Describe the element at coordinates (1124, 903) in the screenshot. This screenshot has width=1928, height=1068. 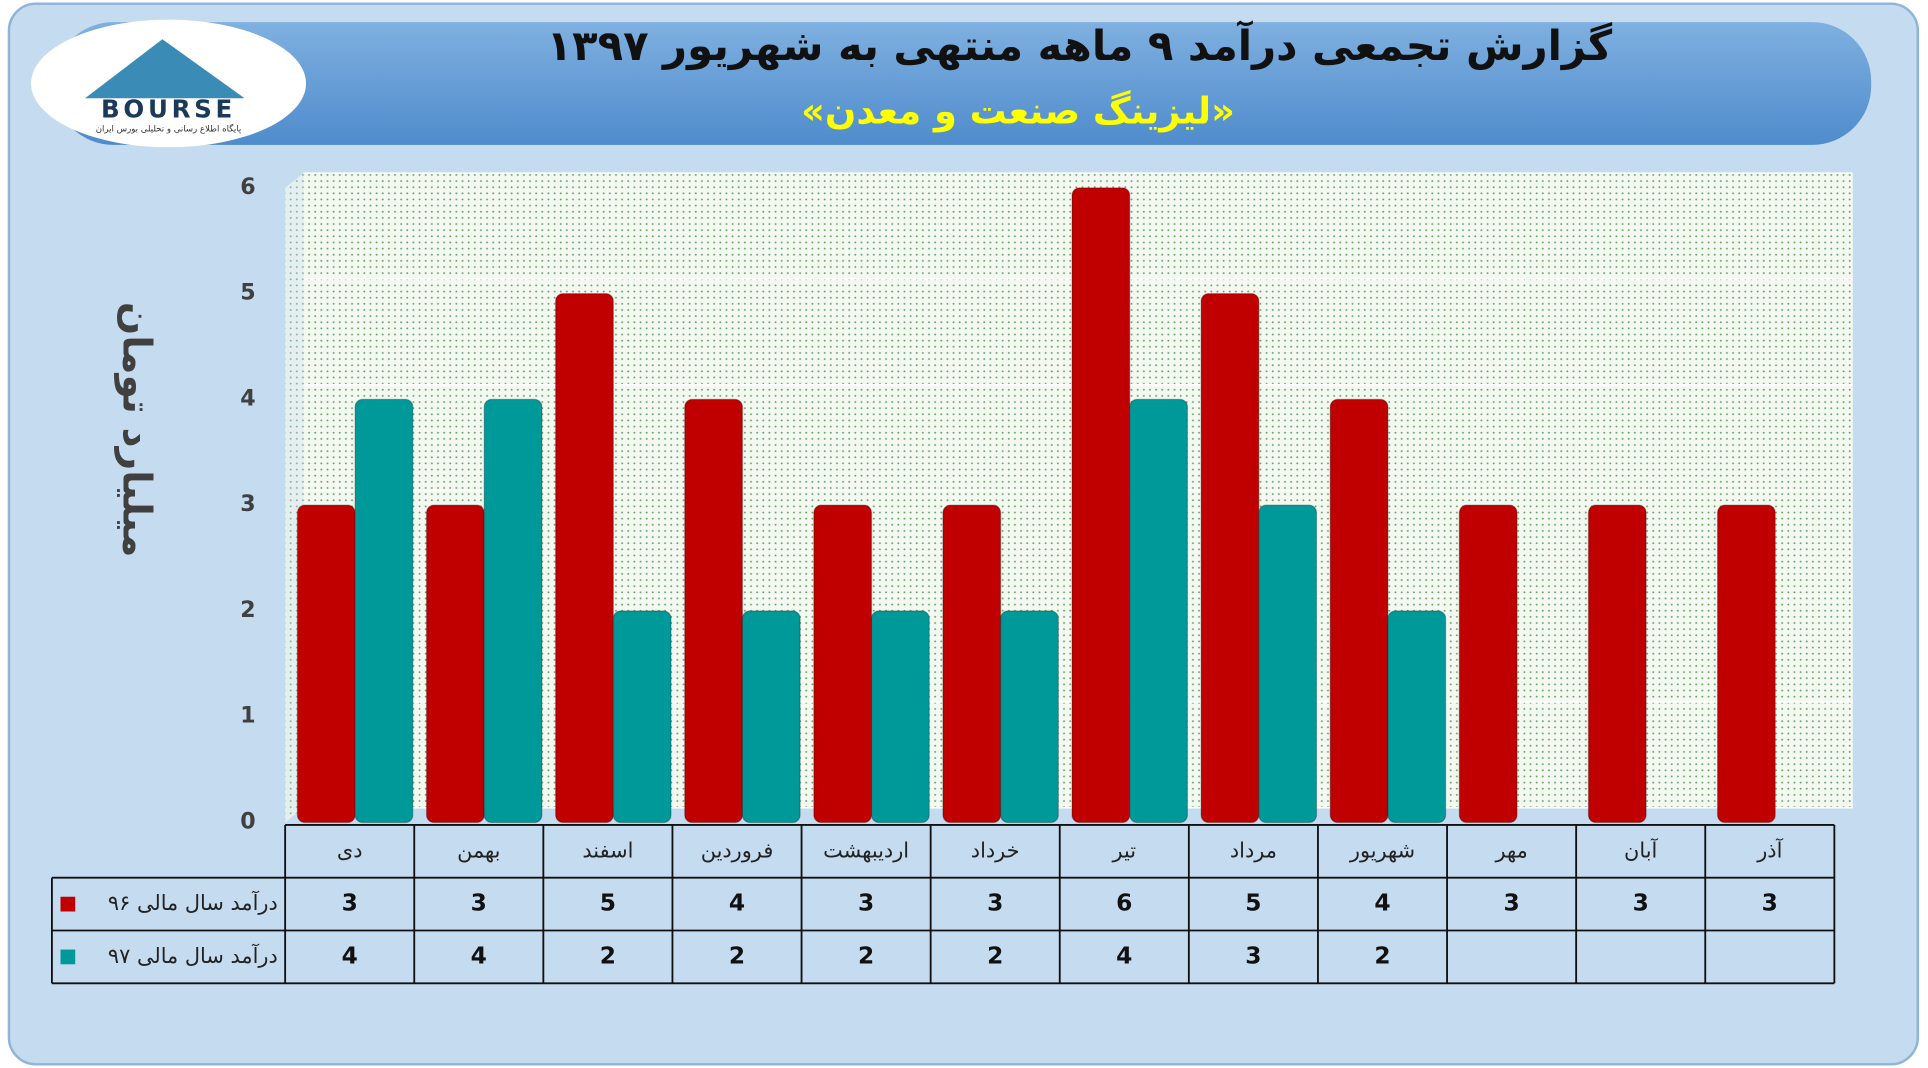
I see `table-value: 6` at that location.